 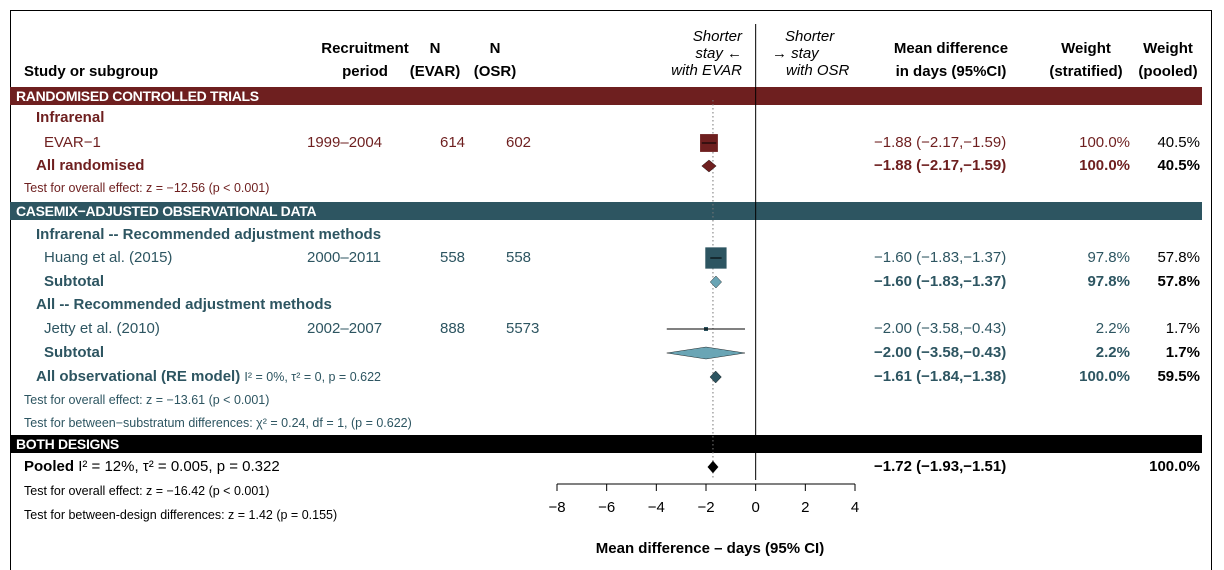 What do you see at coordinates (1178, 142) in the screenshot?
I see `study-weight-pooled: 40.5%` at bounding box center [1178, 142].